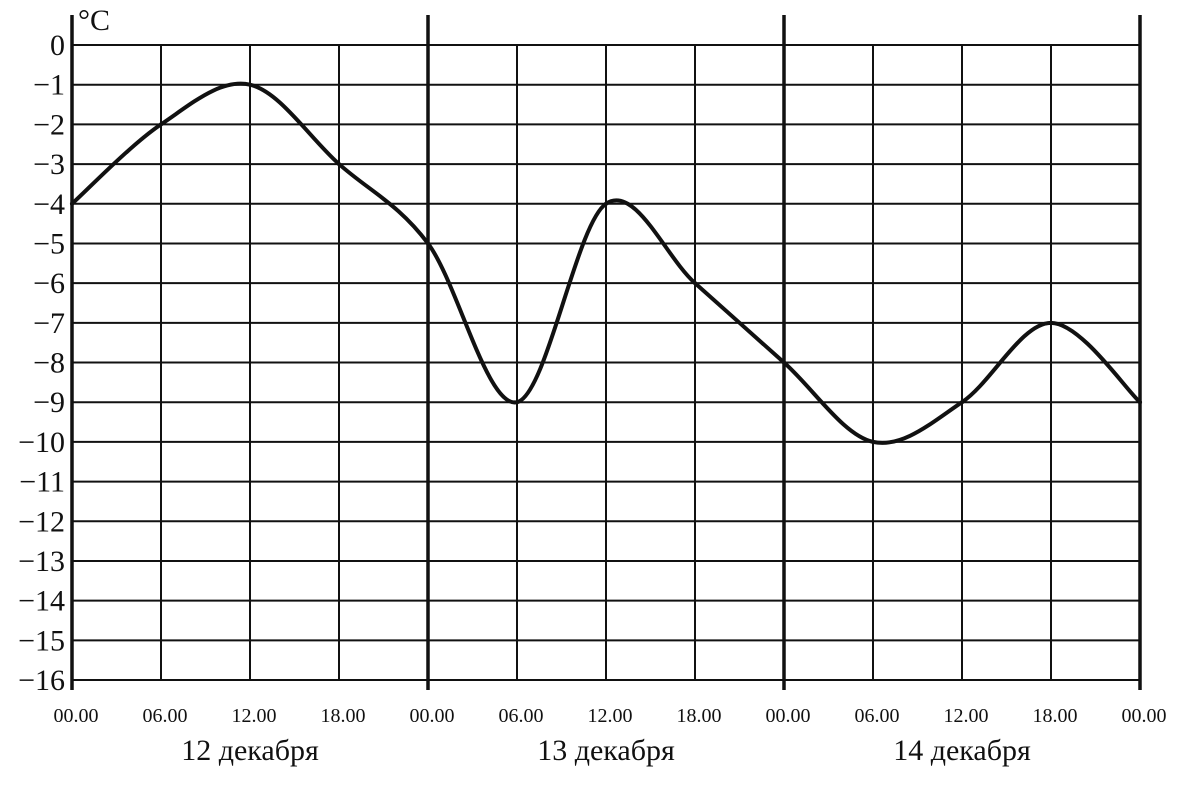 Image resolution: width=1202 pixels, height=800 pixels. Describe the element at coordinates (49, 164) in the screenshot. I see `y-tick-label: −3` at that location.